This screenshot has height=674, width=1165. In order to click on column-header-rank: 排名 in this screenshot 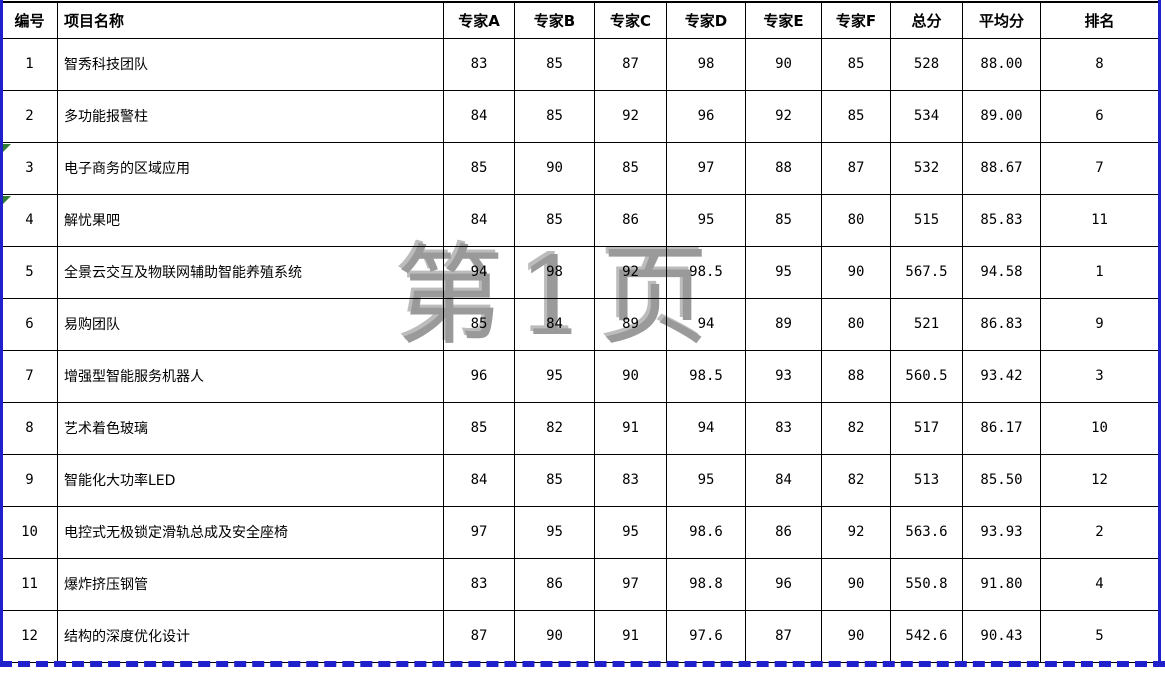, I will do `click(1099, 20)`.